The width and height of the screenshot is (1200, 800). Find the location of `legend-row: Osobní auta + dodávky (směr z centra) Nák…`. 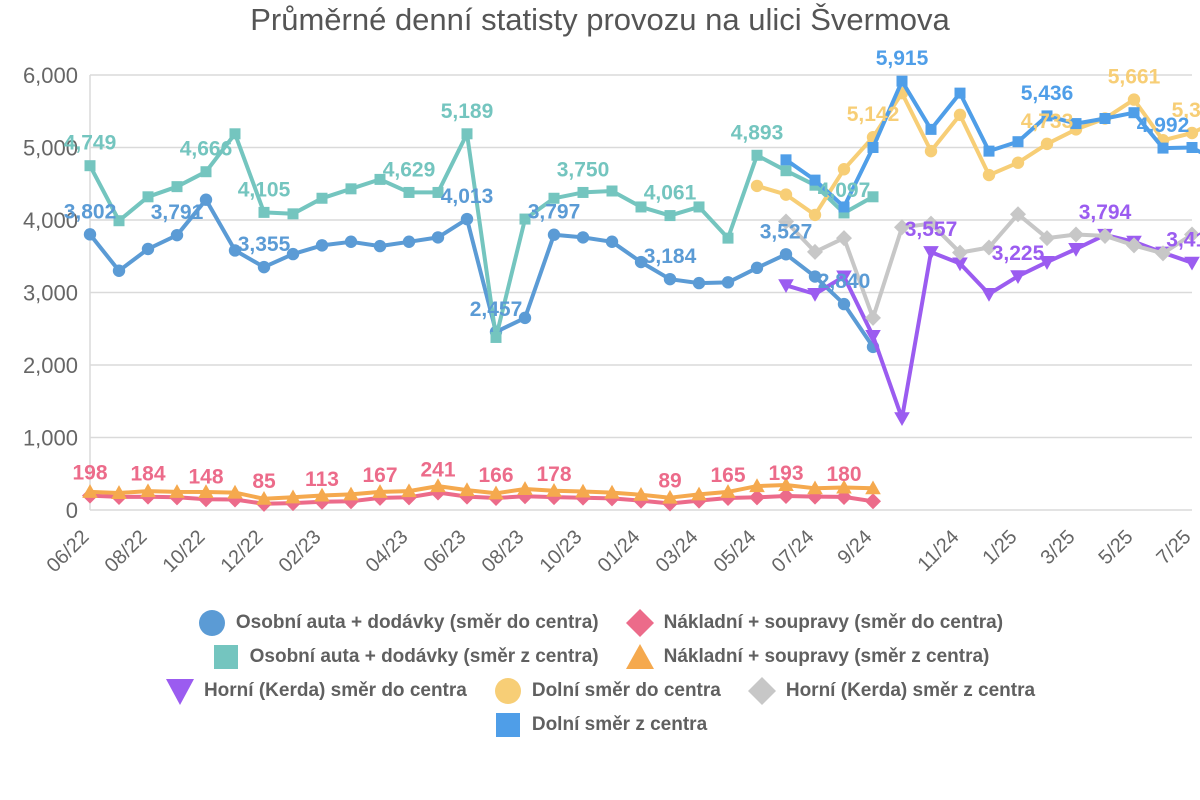

legend-row: Osobní auta + dodávky (směr z centra) Nák… is located at coordinates (600, 657).